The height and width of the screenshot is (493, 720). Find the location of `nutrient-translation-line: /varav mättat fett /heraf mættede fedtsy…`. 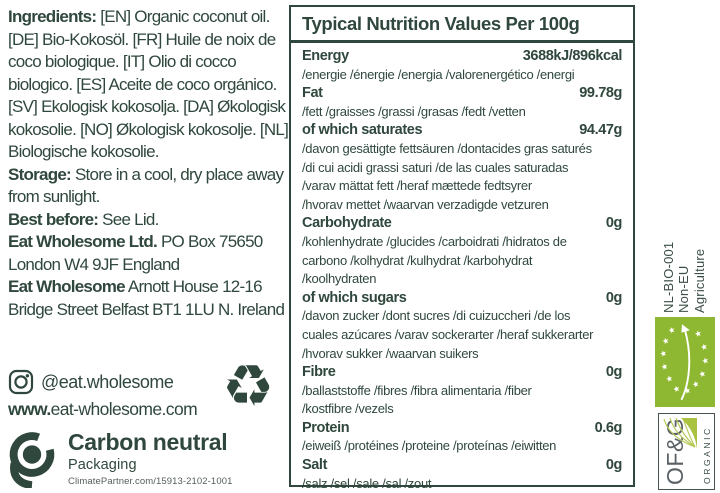

nutrient-translation-line: /varav mättat fett /heraf mættede fedtsy… is located at coordinates (417, 186).